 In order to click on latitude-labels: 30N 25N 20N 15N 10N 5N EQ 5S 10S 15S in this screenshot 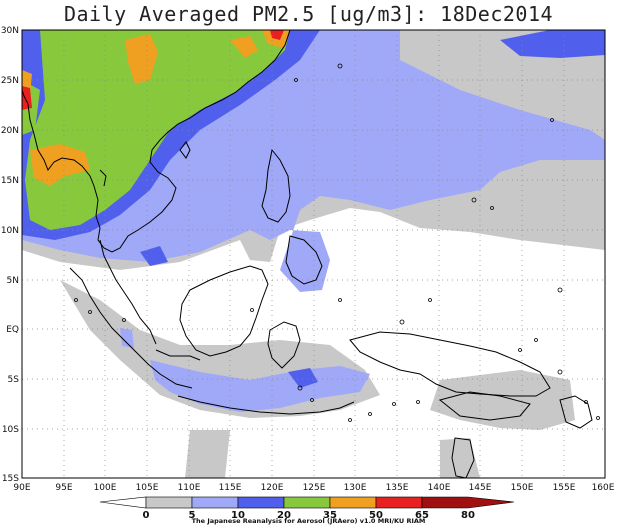, I will do `click(10, 255)`.